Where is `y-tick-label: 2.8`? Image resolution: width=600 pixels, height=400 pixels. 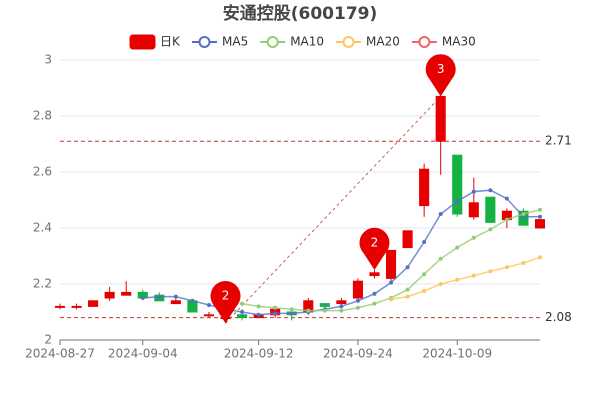
y-tick-label: 2.8 is located at coordinates (42, 116).